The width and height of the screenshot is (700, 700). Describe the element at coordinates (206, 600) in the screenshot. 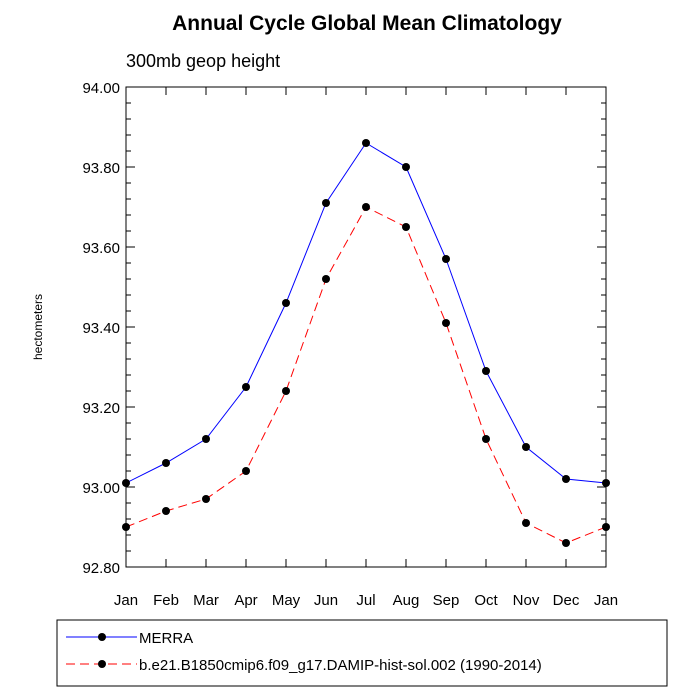

I see `x-tick-label: Mar` at that location.